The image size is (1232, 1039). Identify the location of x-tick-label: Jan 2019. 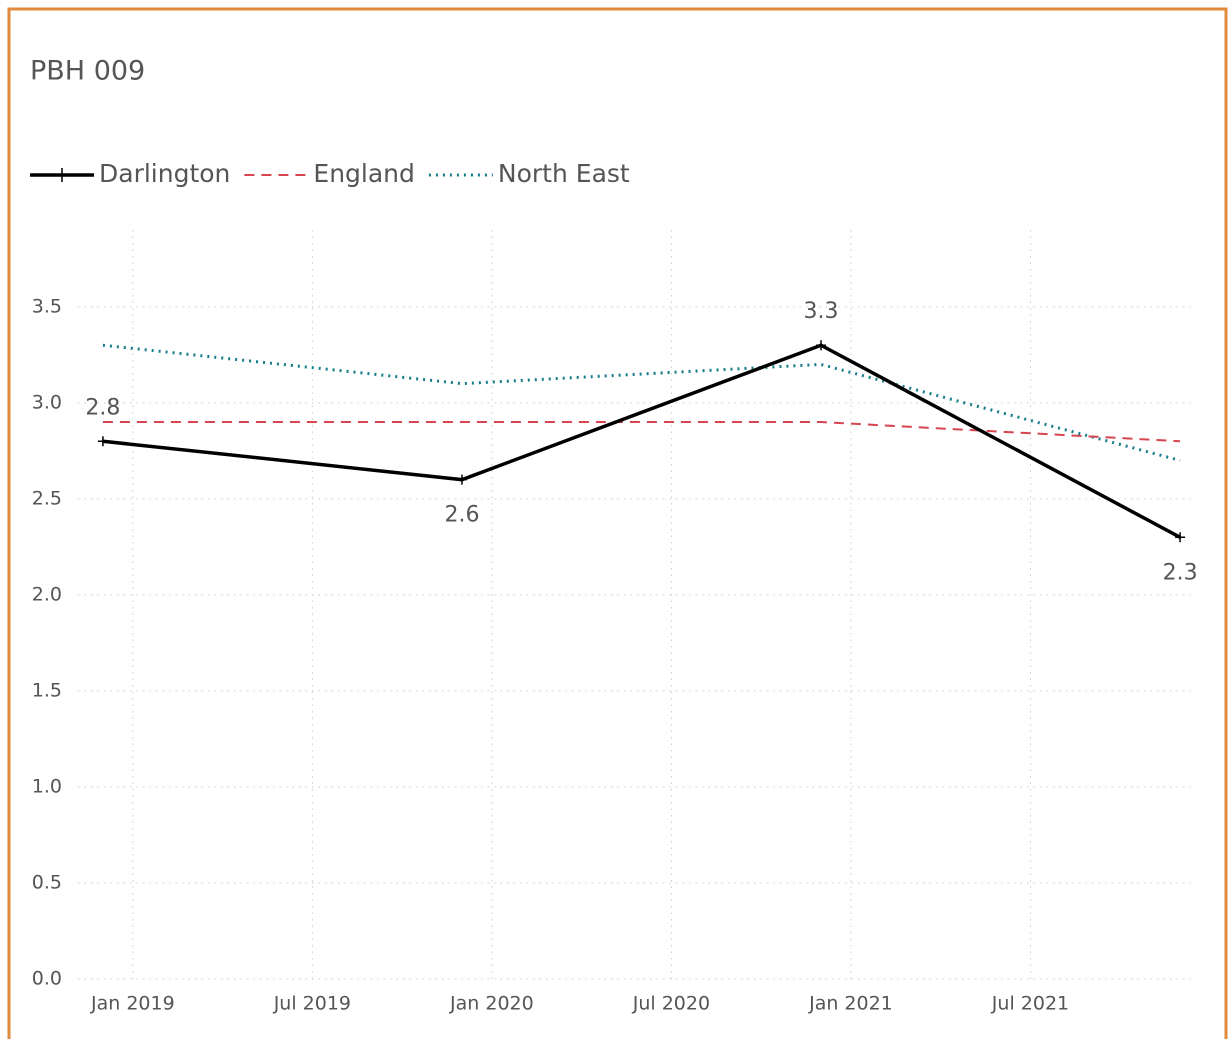
(132, 1004).